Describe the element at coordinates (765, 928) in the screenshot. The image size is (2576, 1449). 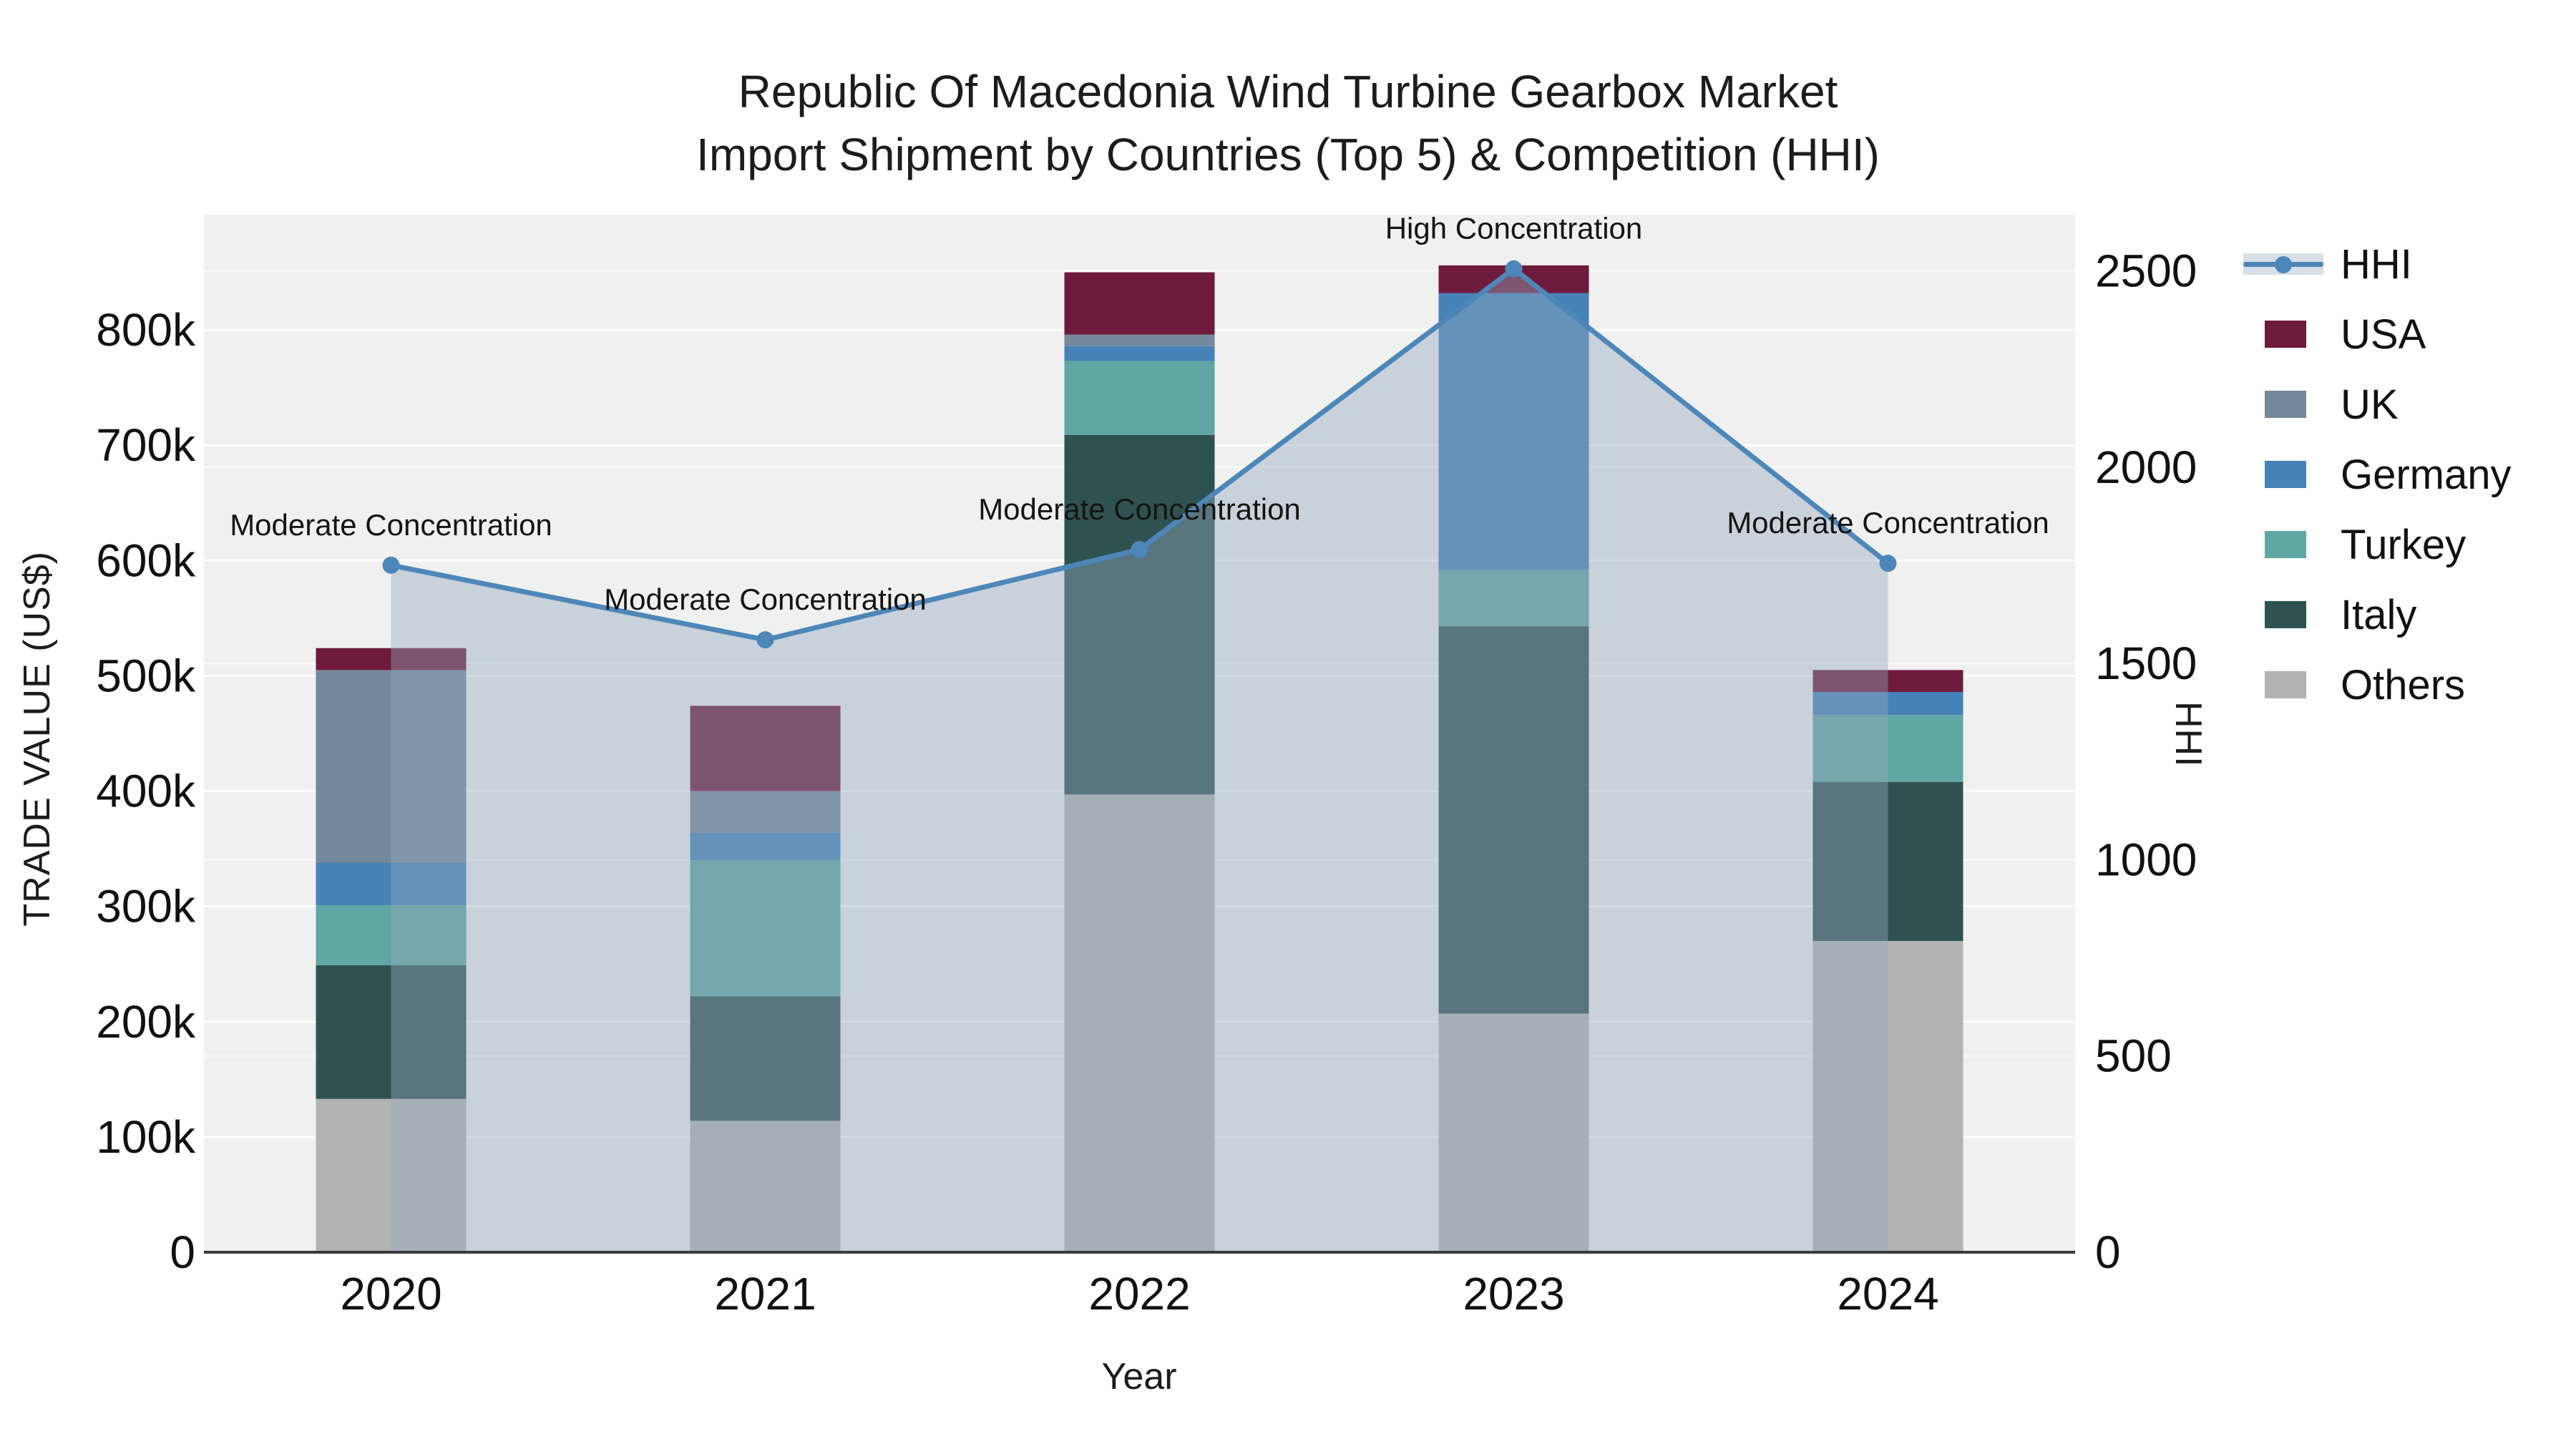
I see `bar-segment-turkey-2021` at that location.